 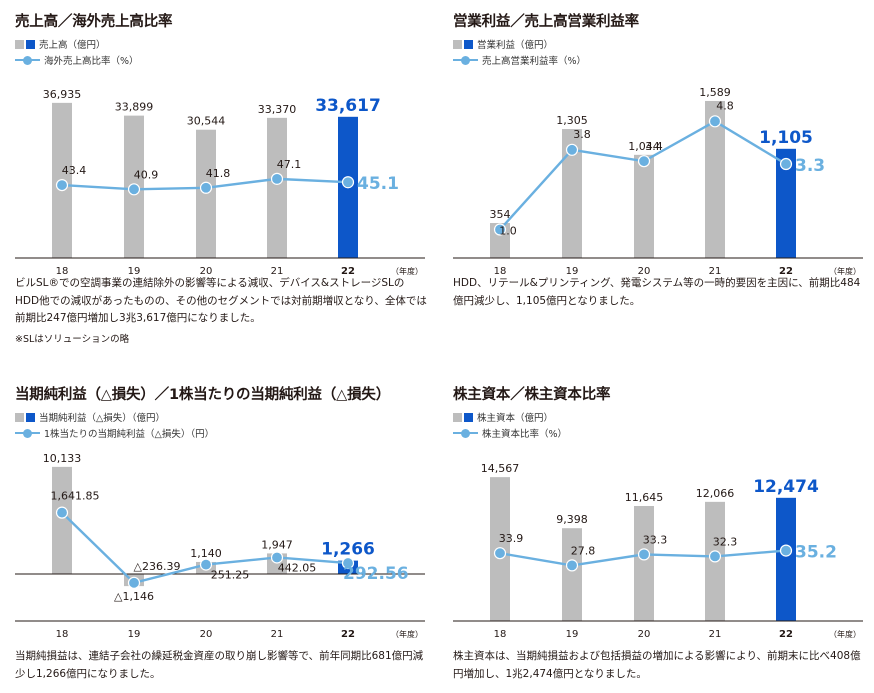 I want to click on legend-bar: 売上高（億円）, so click(x=60, y=44).